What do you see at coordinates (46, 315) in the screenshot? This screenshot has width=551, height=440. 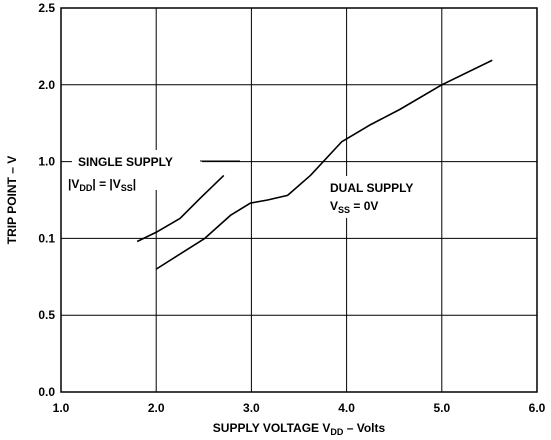 I see `y-tick-label: 0.5` at bounding box center [46, 315].